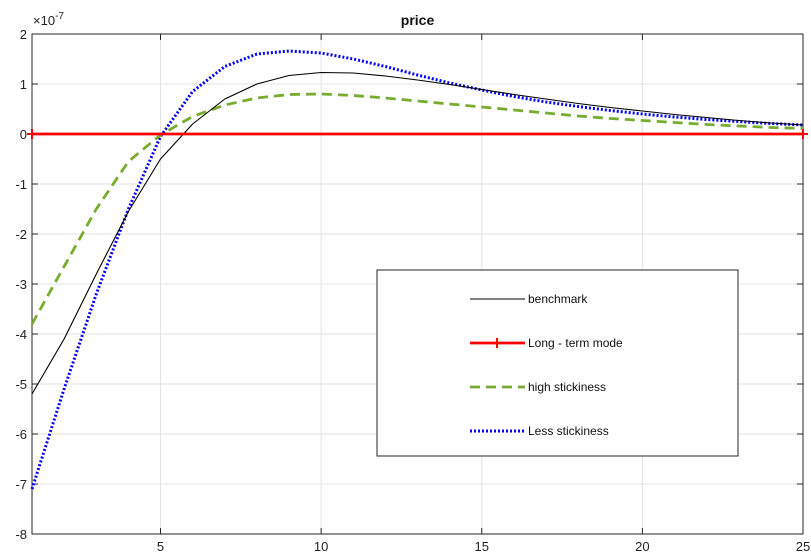 Image resolution: width=811 pixels, height=556 pixels. I want to click on y-tick-label: -7, so click(21, 484).